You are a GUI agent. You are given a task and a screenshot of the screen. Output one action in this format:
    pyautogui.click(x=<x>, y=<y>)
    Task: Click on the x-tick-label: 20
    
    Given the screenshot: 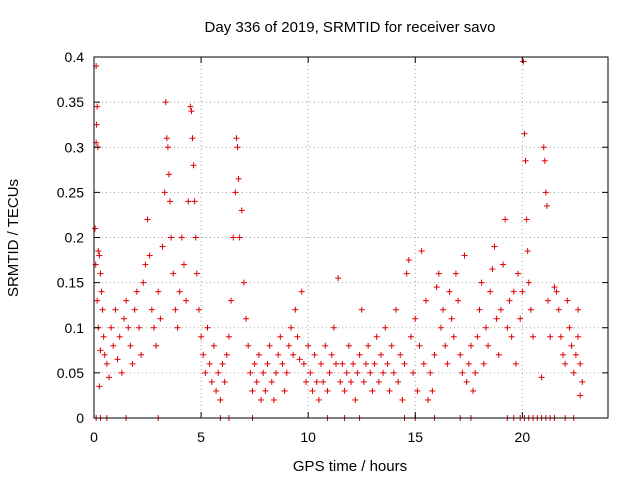 What is the action you would take?
    pyautogui.click(x=523, y=437)
    